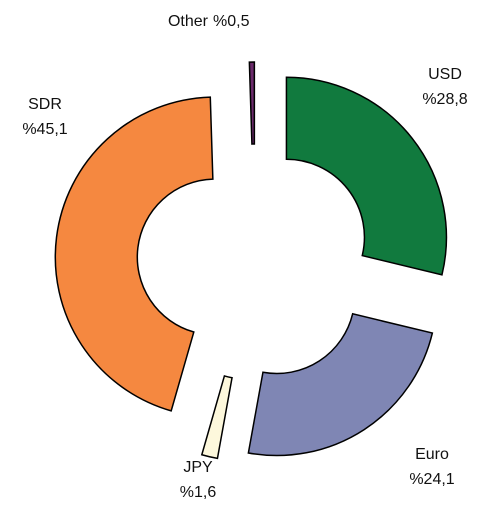 The width and height of the screenshot is (486, 509). What do you see at coordinates (444, 99) in the screenshot?
I see `slice-value-label: %28,8` at bounding box center [444, 99].